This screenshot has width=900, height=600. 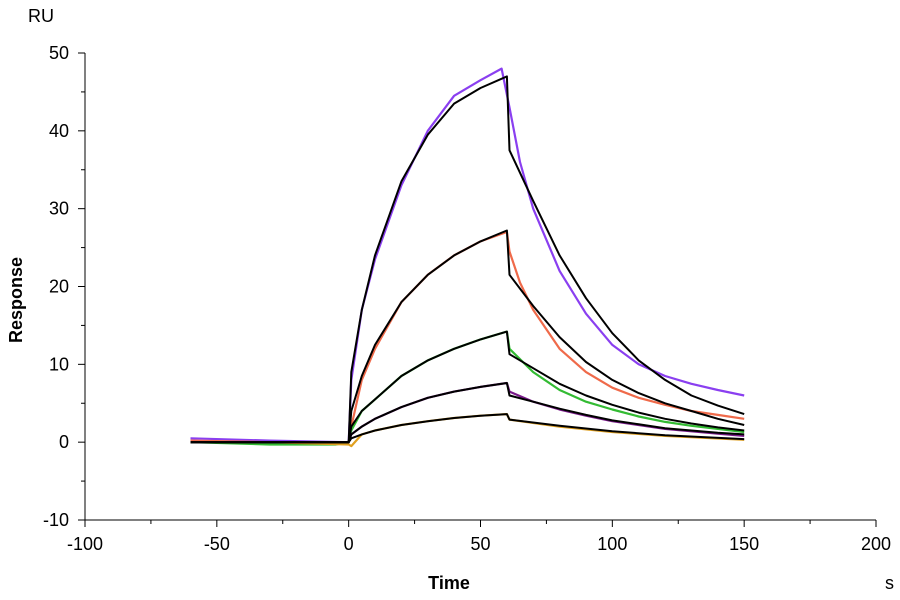 What do you see at coordinates (449, 583) in the screenshot?
I see `x-axis-title: Time` at bounding box center [449, 583].